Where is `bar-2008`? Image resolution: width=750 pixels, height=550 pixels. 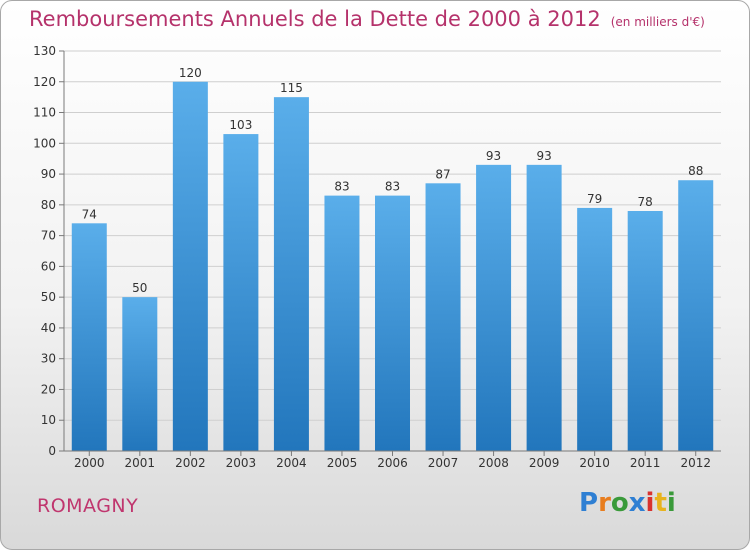 bar-2008 is located at coordinates (494, 307).